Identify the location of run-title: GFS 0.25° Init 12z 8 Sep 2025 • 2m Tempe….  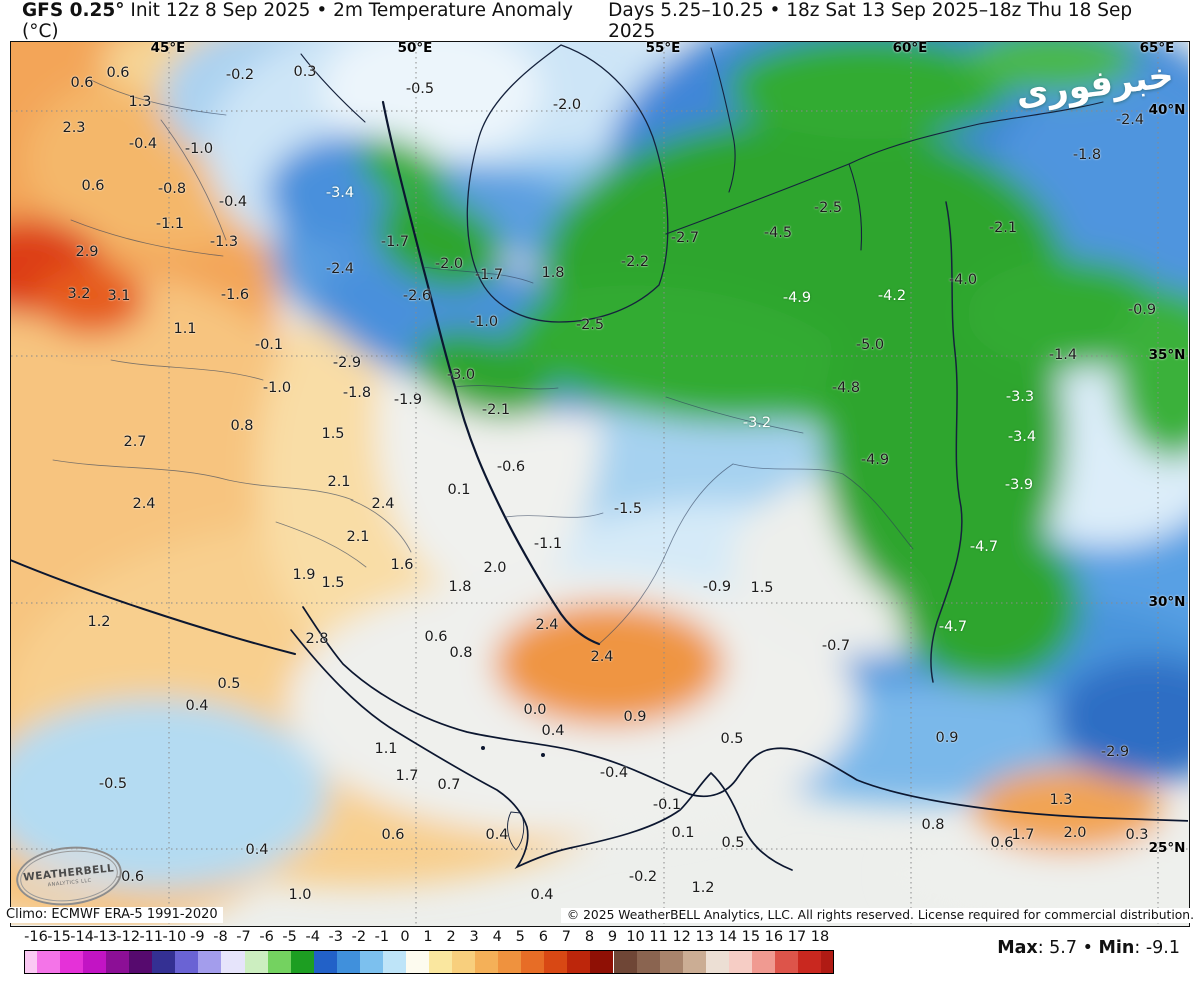
(315, 21).